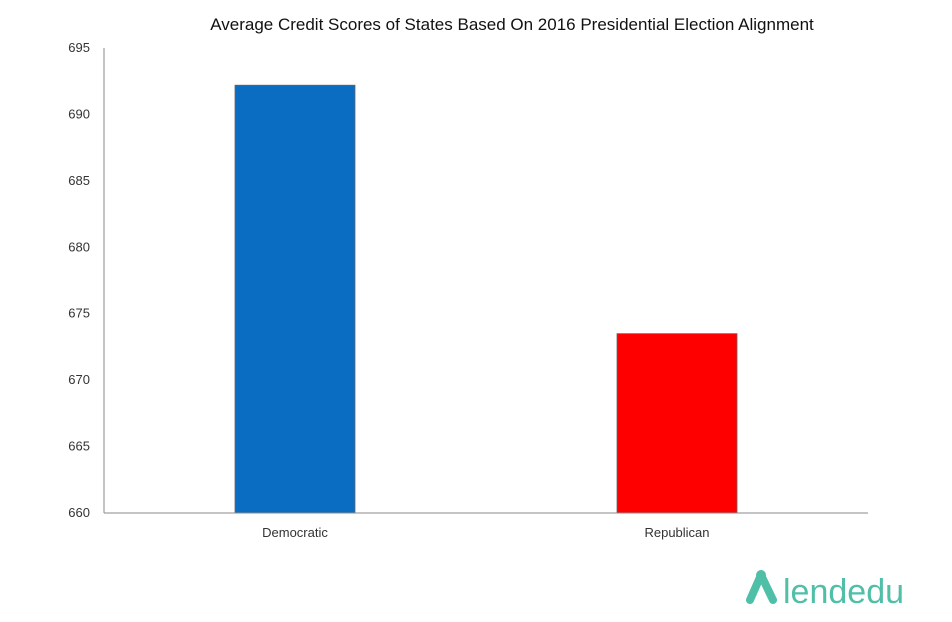  Describe the element at coordinates (676, 532) in the screenshot. I see `x-tick-label: Republican` at that location.